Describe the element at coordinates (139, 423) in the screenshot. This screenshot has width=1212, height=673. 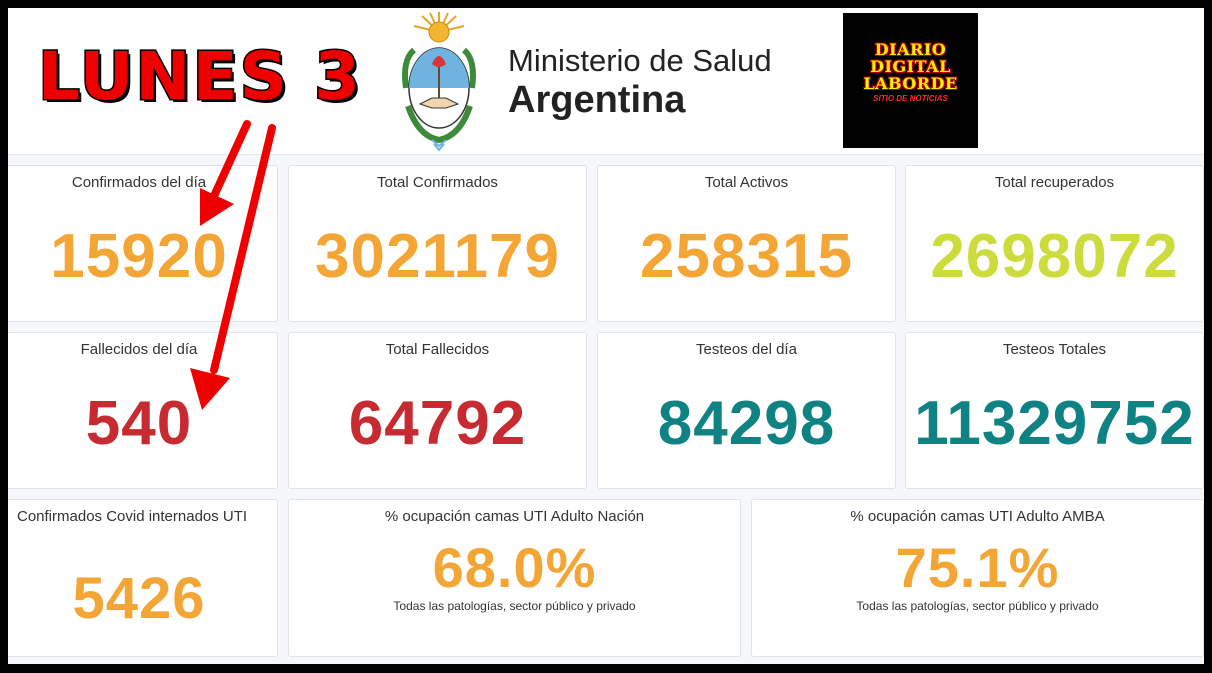
I see `card-value: 540` at that location.